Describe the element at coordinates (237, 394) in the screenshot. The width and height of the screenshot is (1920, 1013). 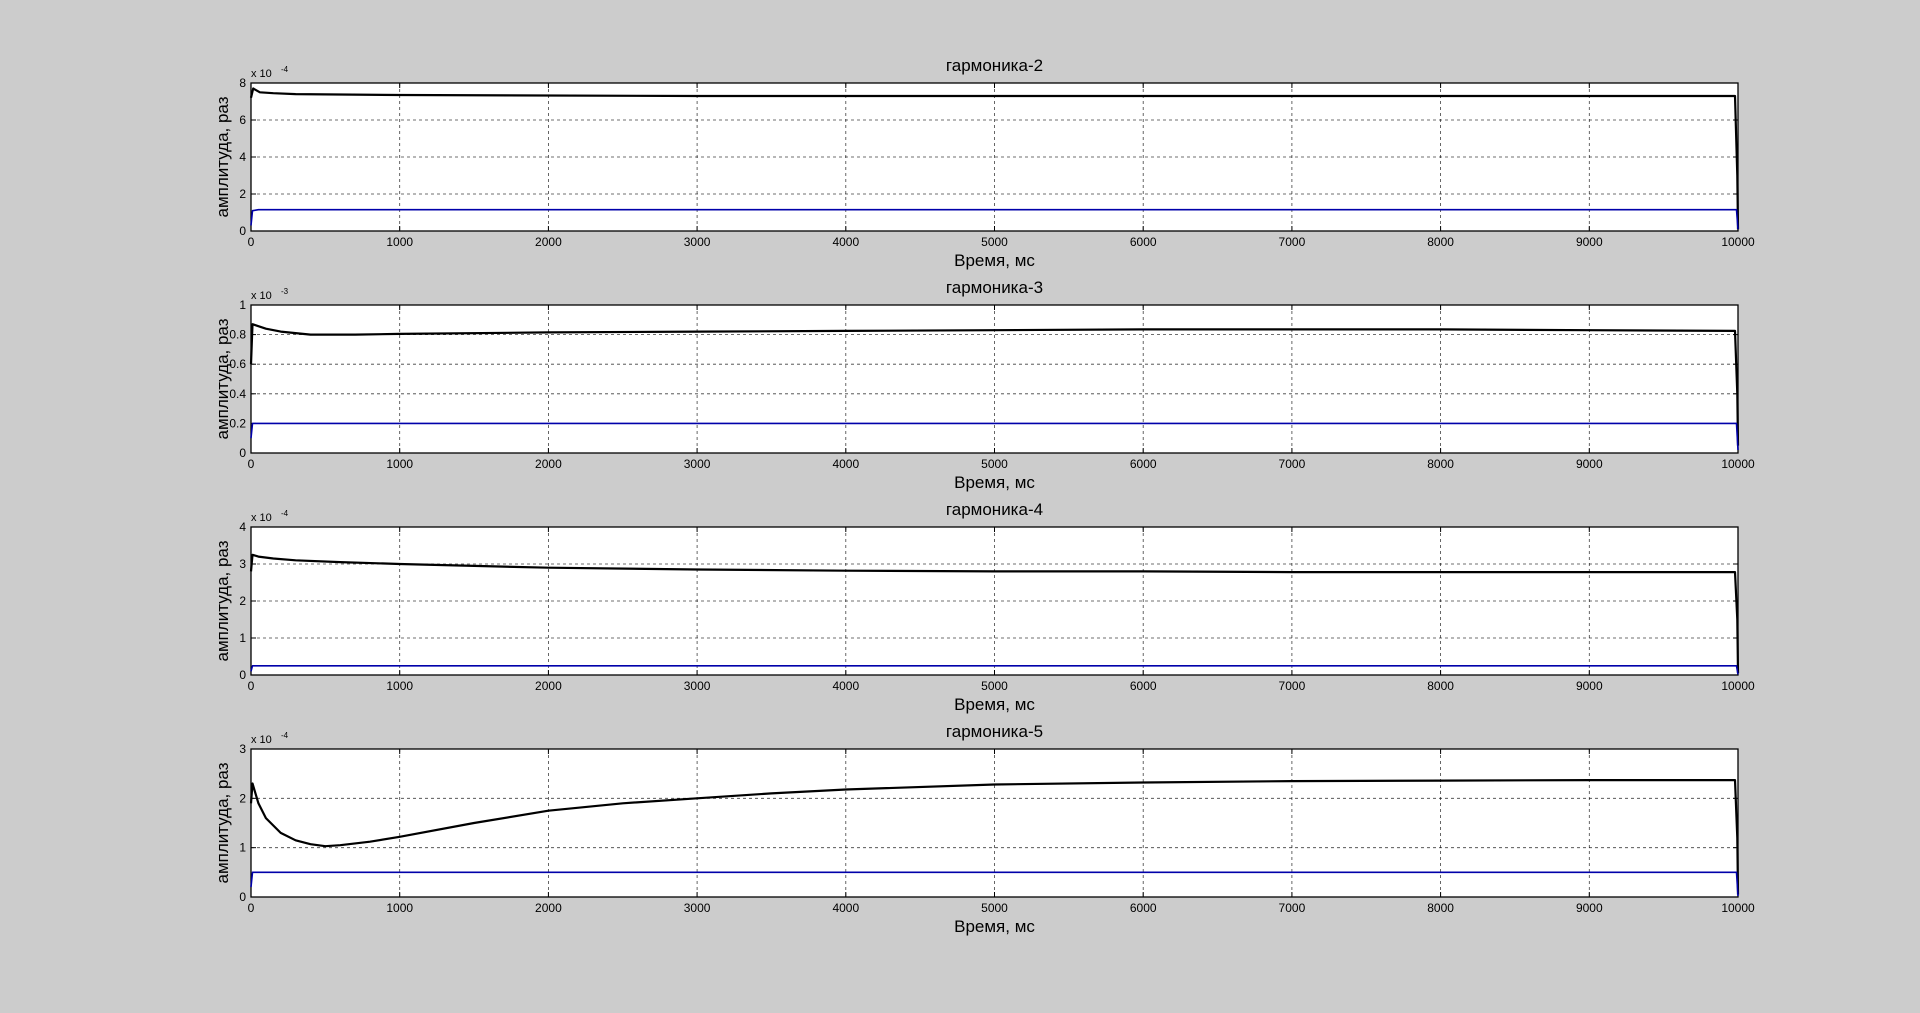
I see `y-tick-label: 0.4` at that location.